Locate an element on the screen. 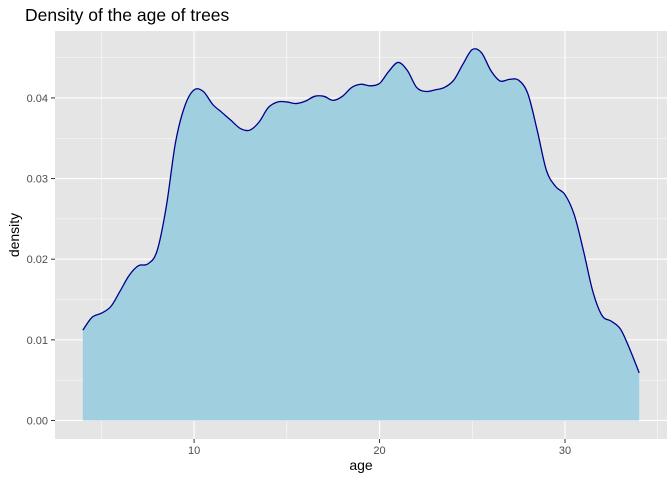  y-tick-label: 0.00 is located at coordinates (37, 421).